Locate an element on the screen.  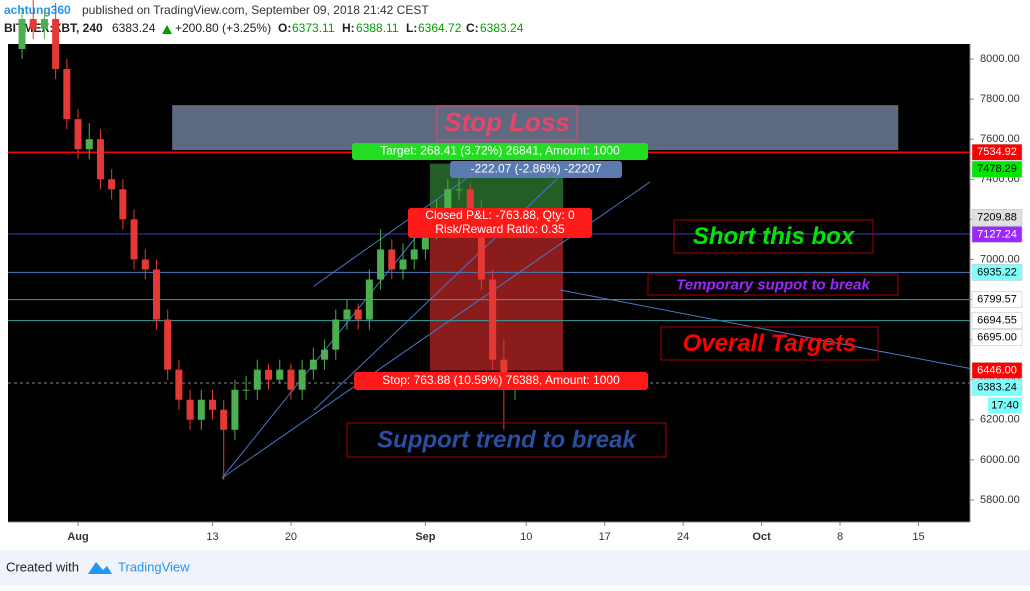
y-tick-label: 7800.00 is located at coordinates (1000, 99).